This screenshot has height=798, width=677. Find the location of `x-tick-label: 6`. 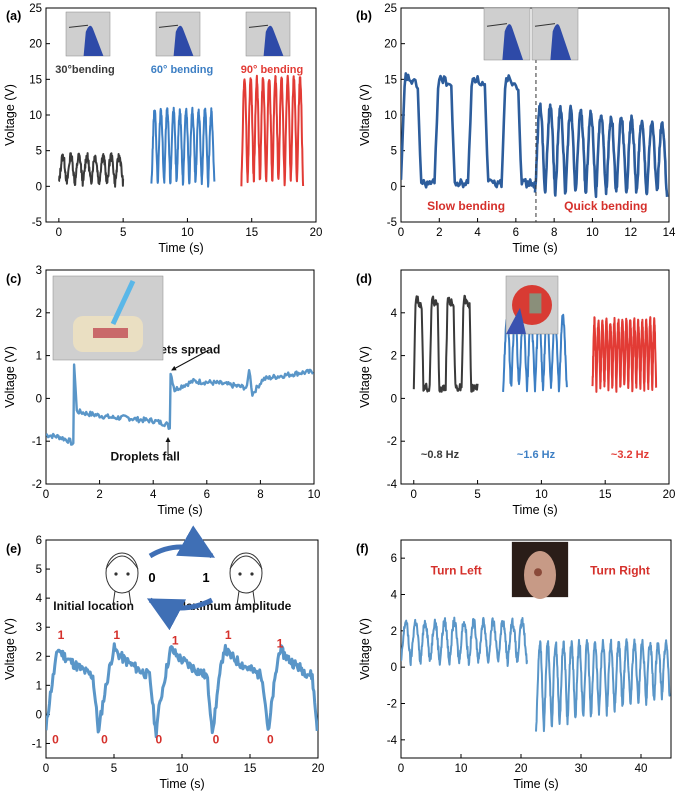

x-tick-label: 6 is located at coordinates (207, 495).